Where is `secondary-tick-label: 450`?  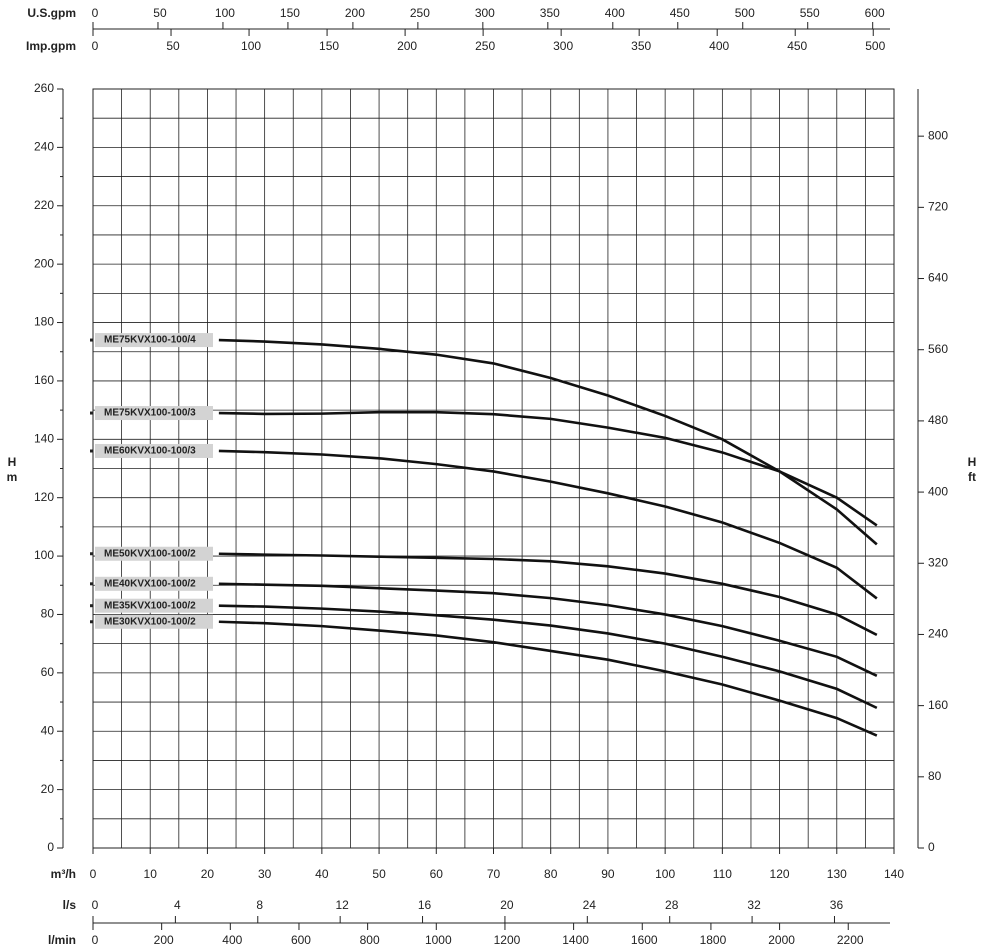
secondary-tick-label: 450 is located at coordinates (680, 13).